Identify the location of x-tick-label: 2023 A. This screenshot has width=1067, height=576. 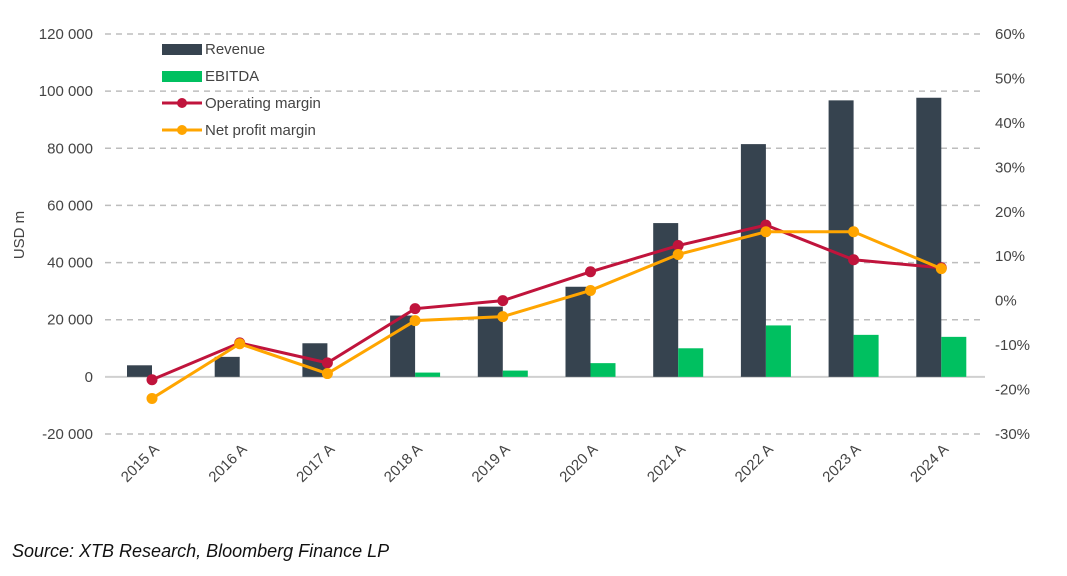
(841, 463).